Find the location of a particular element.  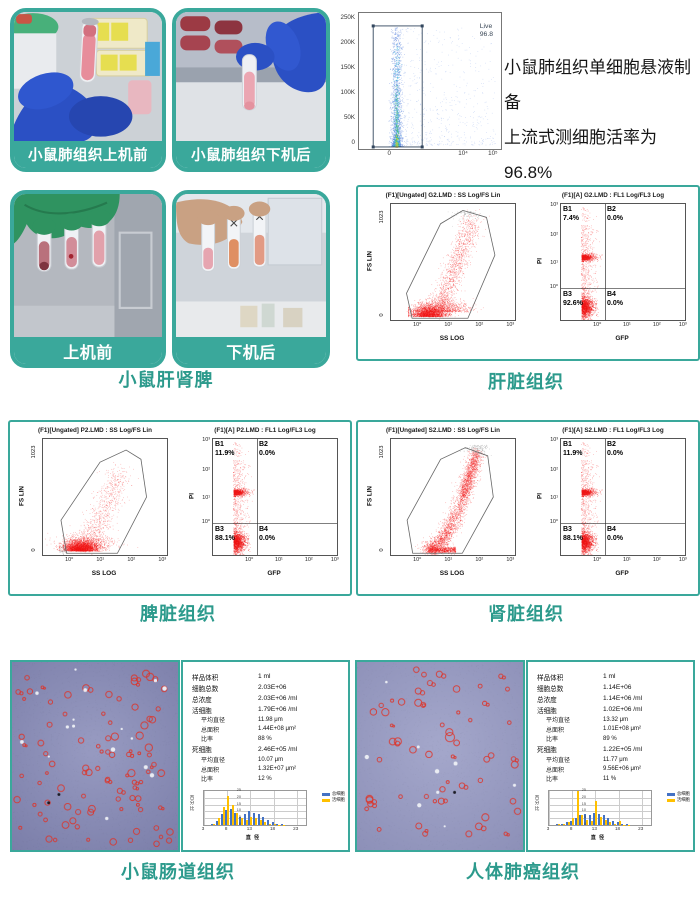

stats-row: 总面积 1.32E+07 μm² is located at coordinates (269, 769).